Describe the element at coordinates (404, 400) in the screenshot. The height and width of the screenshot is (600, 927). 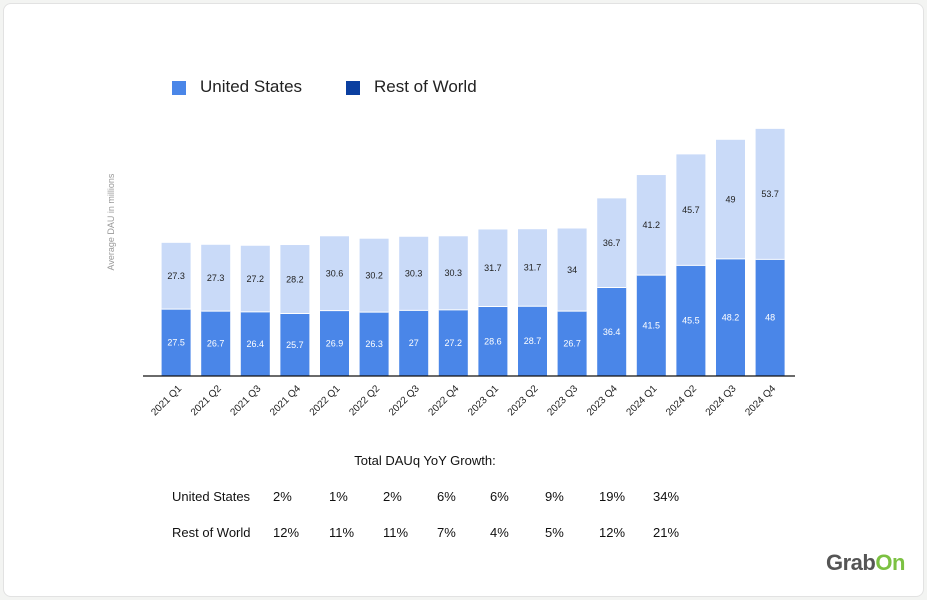
I see `x-tick-label: 2022 Q3` at that location.